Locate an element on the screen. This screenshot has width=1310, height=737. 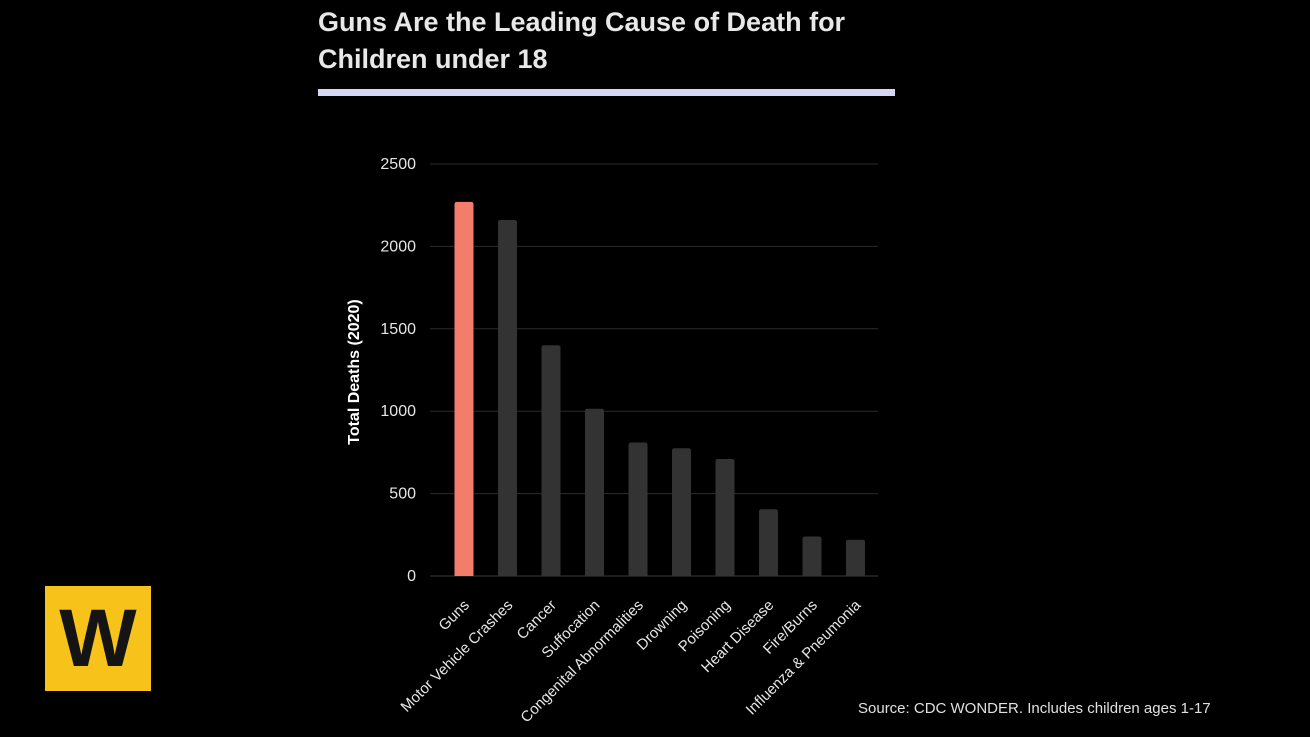
y-tick-label: 2000 is located at coordinates (398, 246).